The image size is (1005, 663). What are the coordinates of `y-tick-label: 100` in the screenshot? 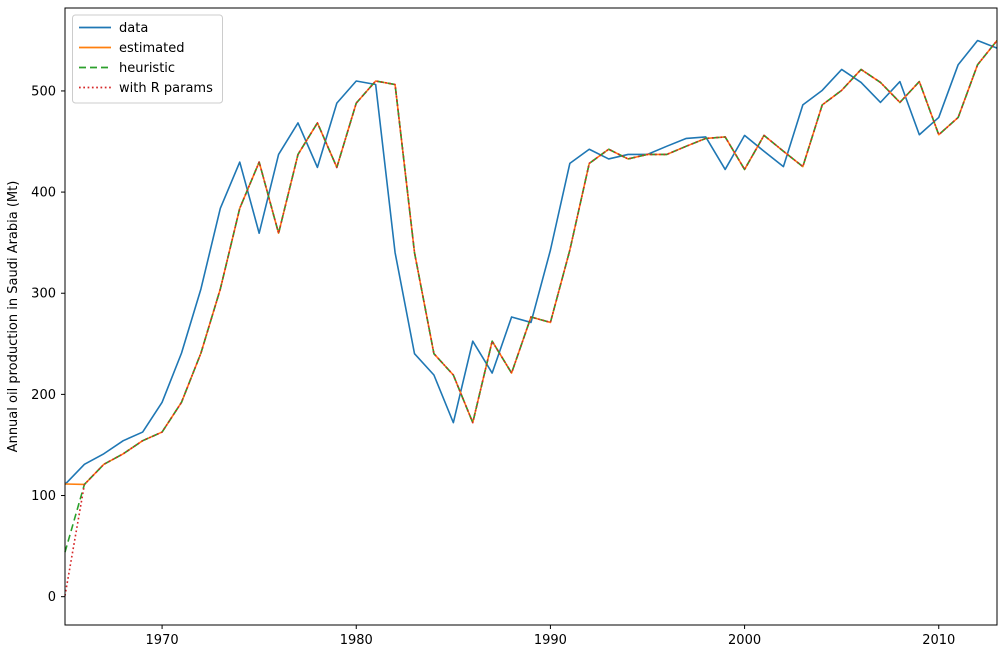 It's located at (43, 496).